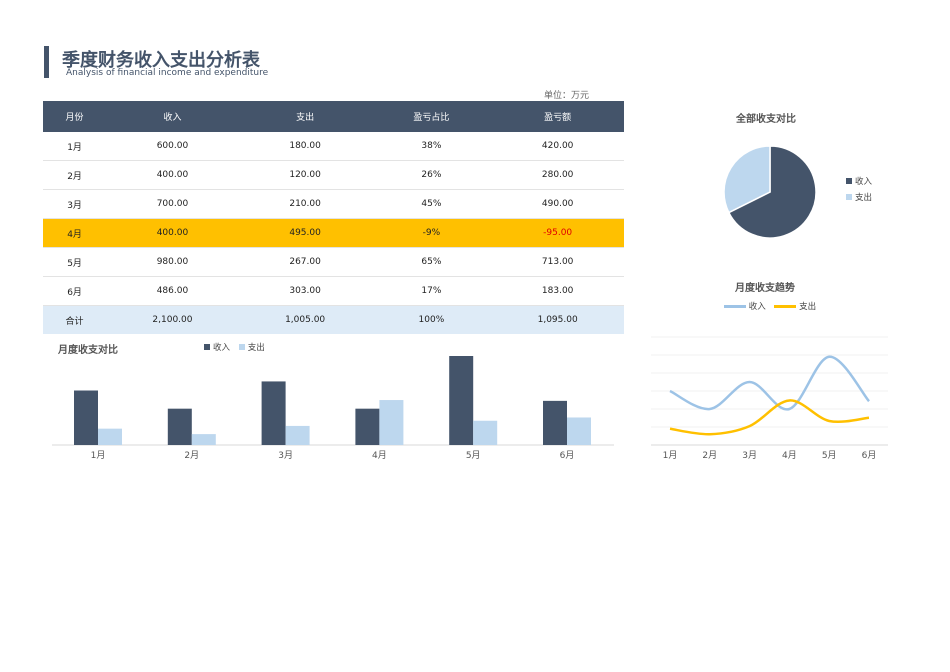  What do you see at coordinates (431, 146) in the screenshot?
I see `table-cell: 38%` at bounding box center [431, 146].